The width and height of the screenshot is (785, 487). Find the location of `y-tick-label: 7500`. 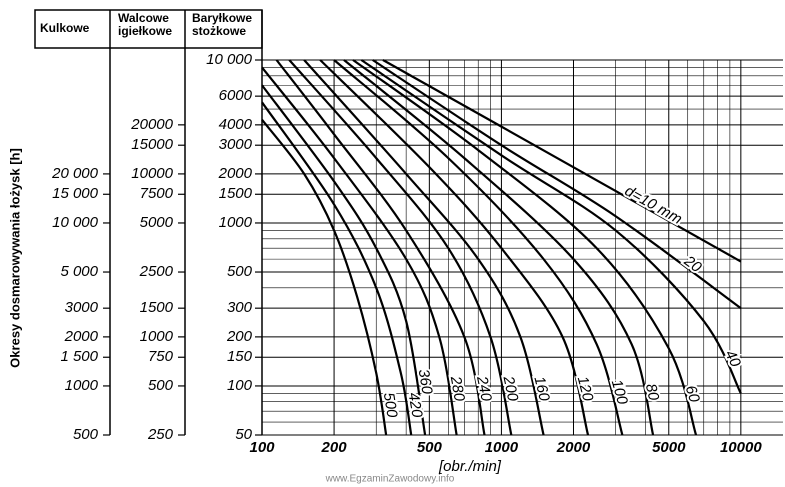

y-tick-label: 7500 is located at coordinates (157, 193).